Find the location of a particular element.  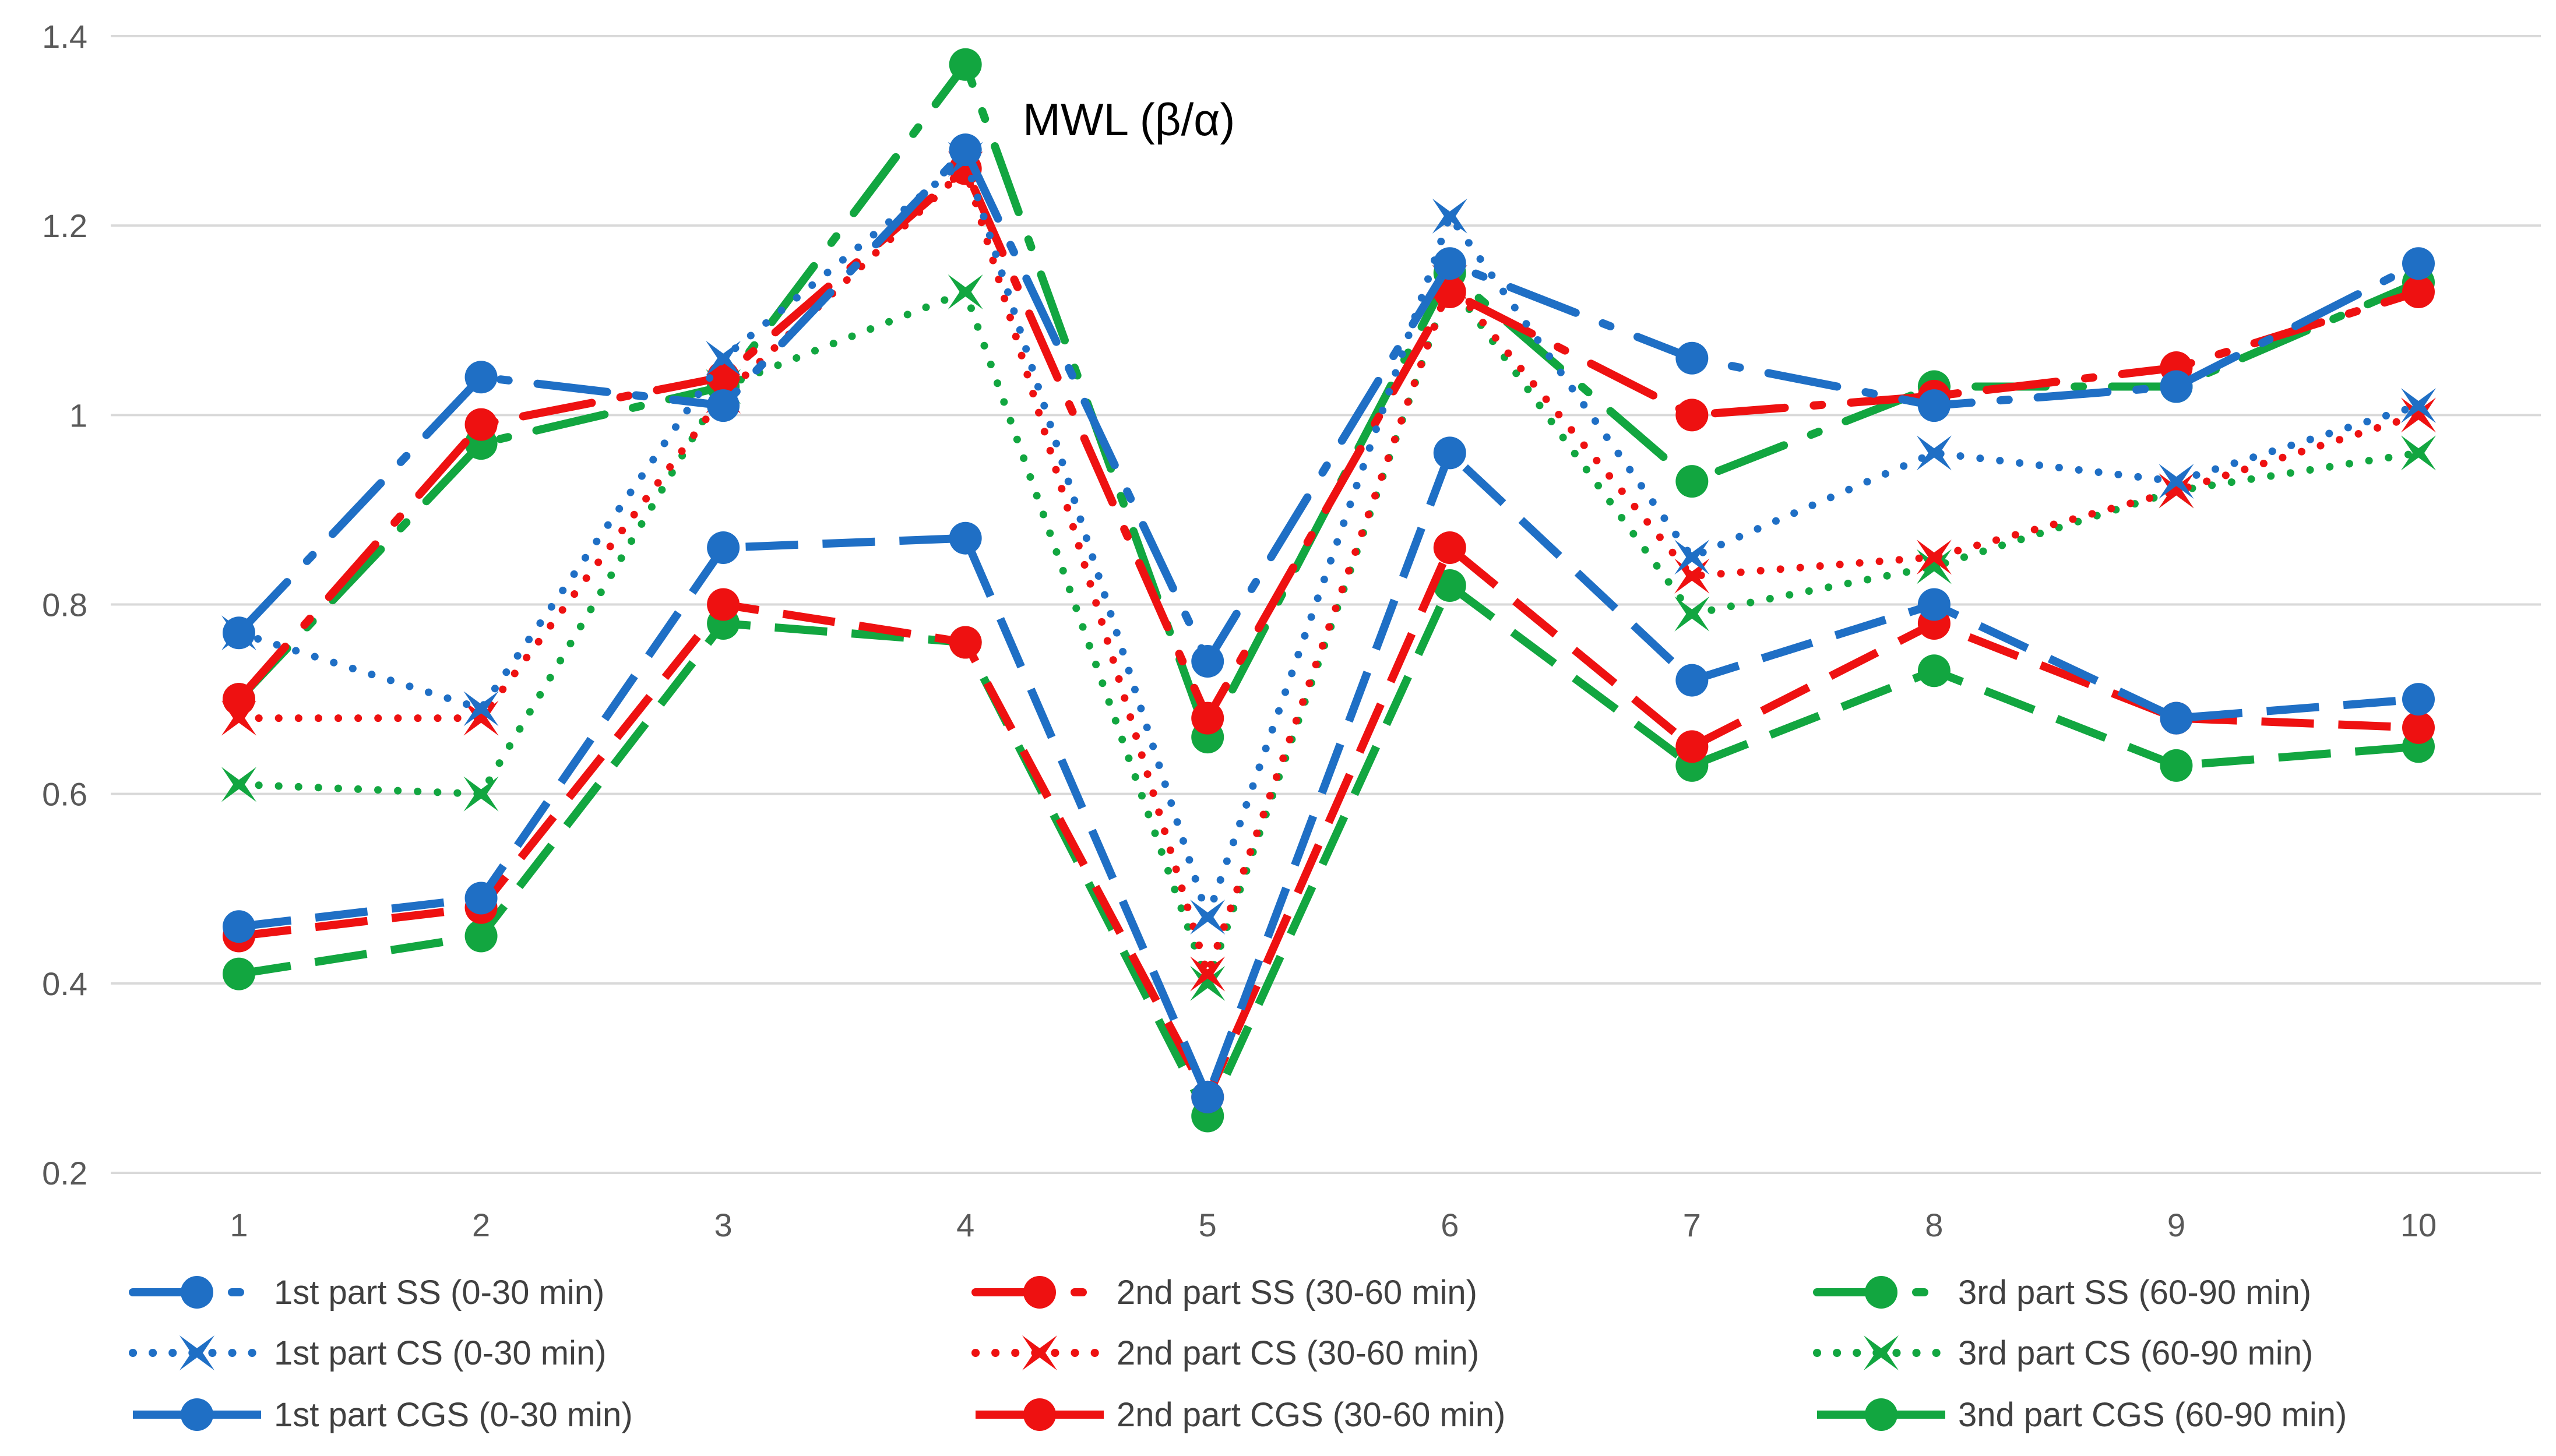

y-tick-label: 0.2 is located at coordinates (64, 1173).